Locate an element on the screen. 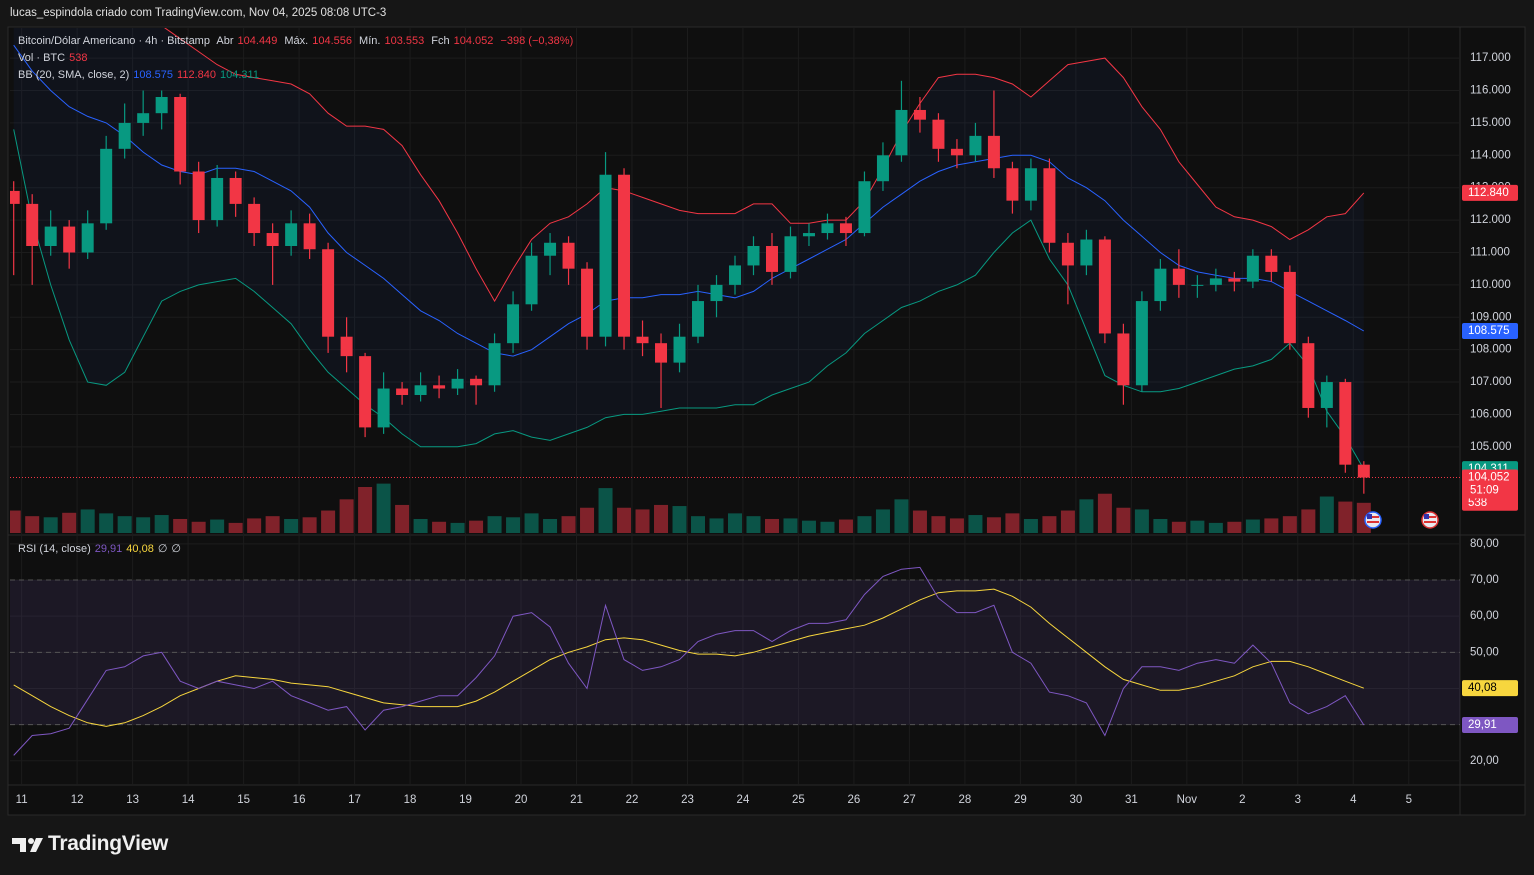 The height and width of the screenshot is (875, 1534). x-tick-label: 17 is located at coordinates (354, 800).